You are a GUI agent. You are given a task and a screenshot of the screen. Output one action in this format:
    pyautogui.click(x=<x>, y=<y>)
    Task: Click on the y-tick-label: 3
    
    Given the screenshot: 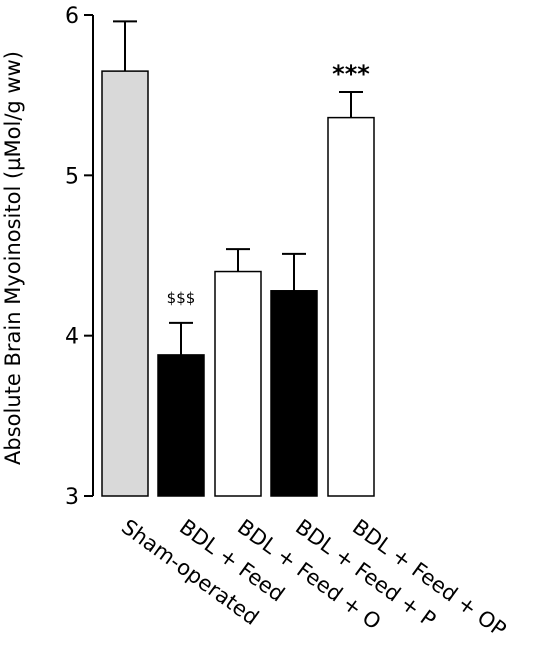 What is the action you would take?
    pyautogui.click(x=72, y=497)
    